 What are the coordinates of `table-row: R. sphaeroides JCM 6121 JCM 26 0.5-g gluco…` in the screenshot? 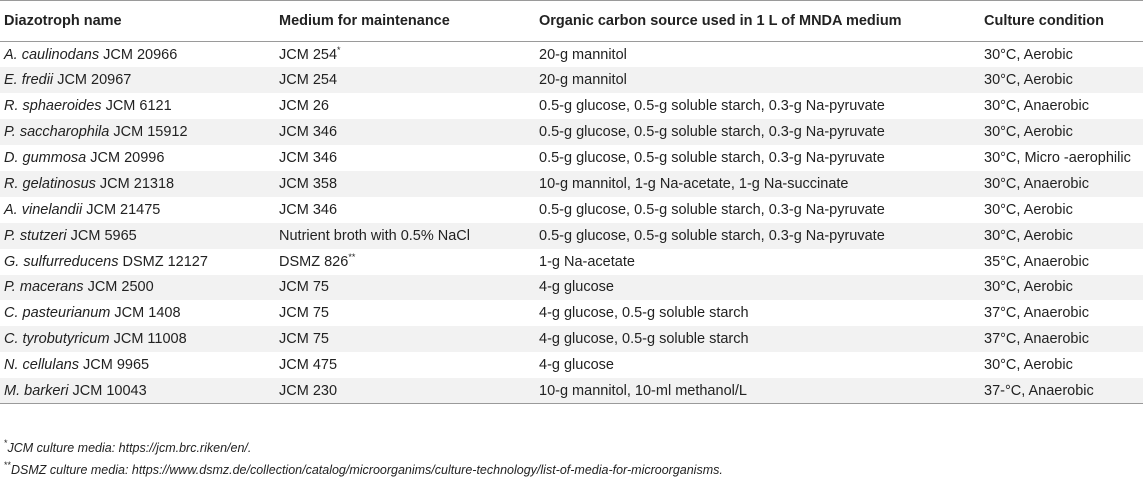 It's located at (571, 106).